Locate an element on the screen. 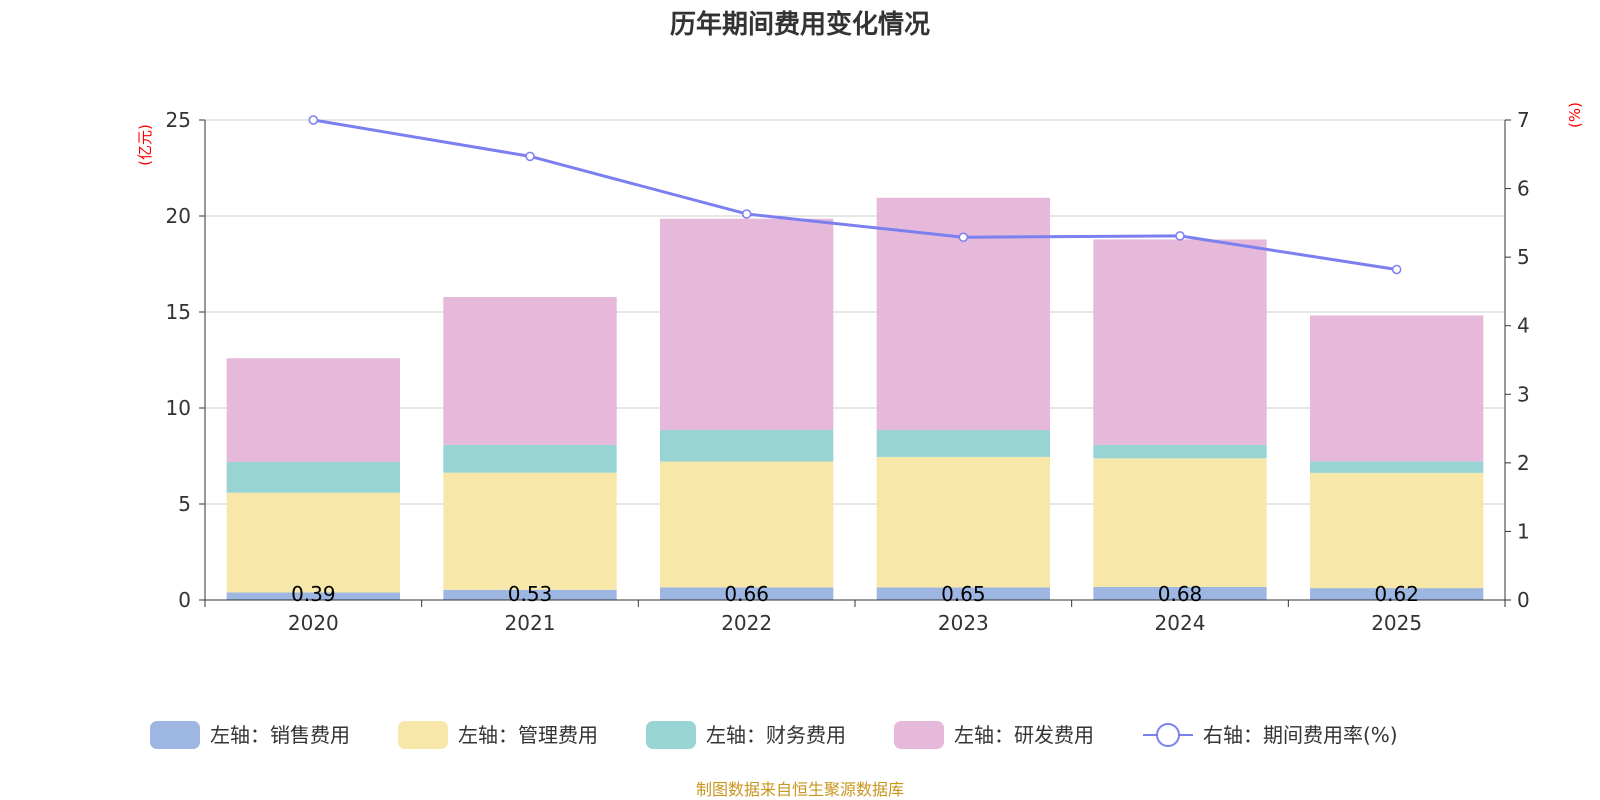  x-tick-label: 2024 is located at coordinates (1180, 623).